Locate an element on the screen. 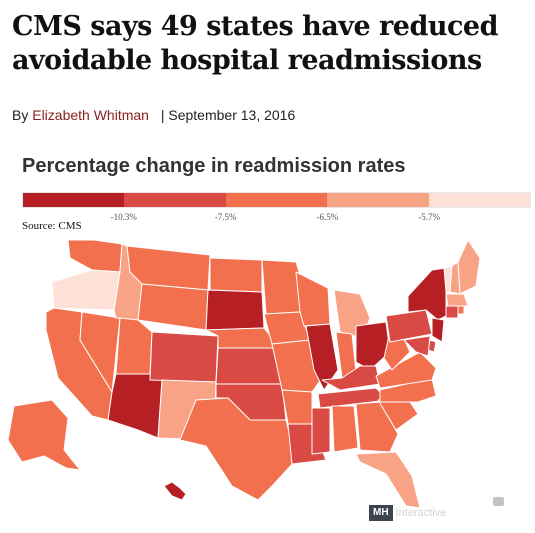 This screenshot has width=535, height=533. state-ak is located at coordinates (44, 435).